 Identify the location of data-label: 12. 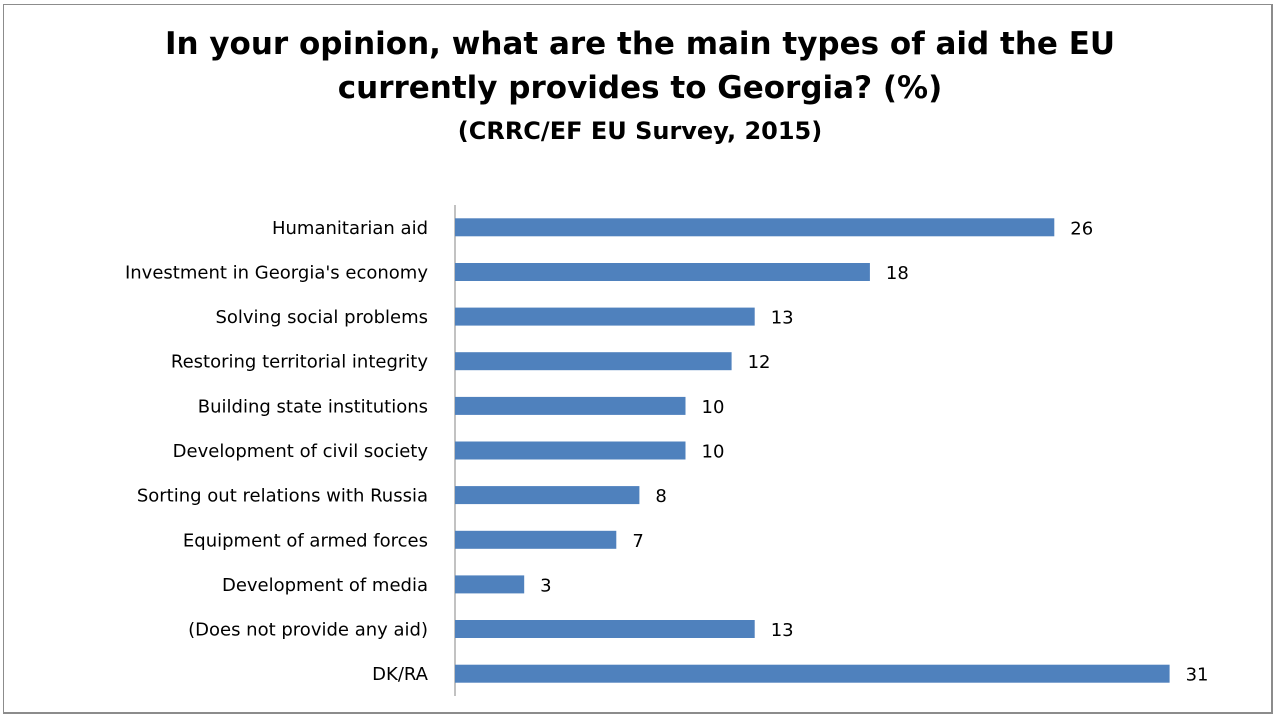
(759, 362).